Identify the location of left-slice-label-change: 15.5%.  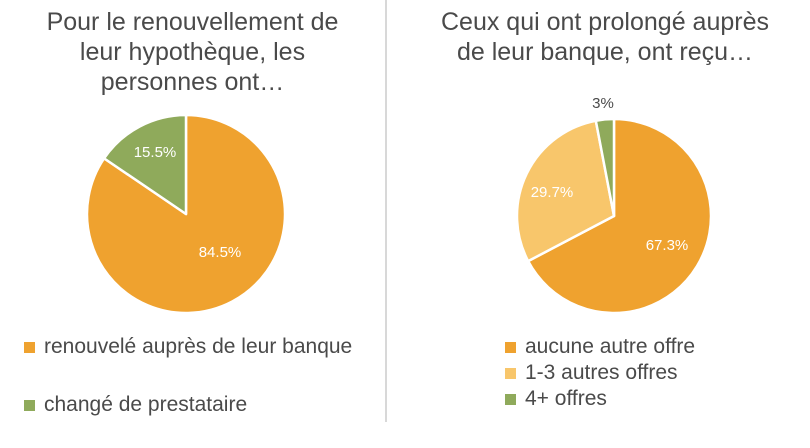
(155, 152).